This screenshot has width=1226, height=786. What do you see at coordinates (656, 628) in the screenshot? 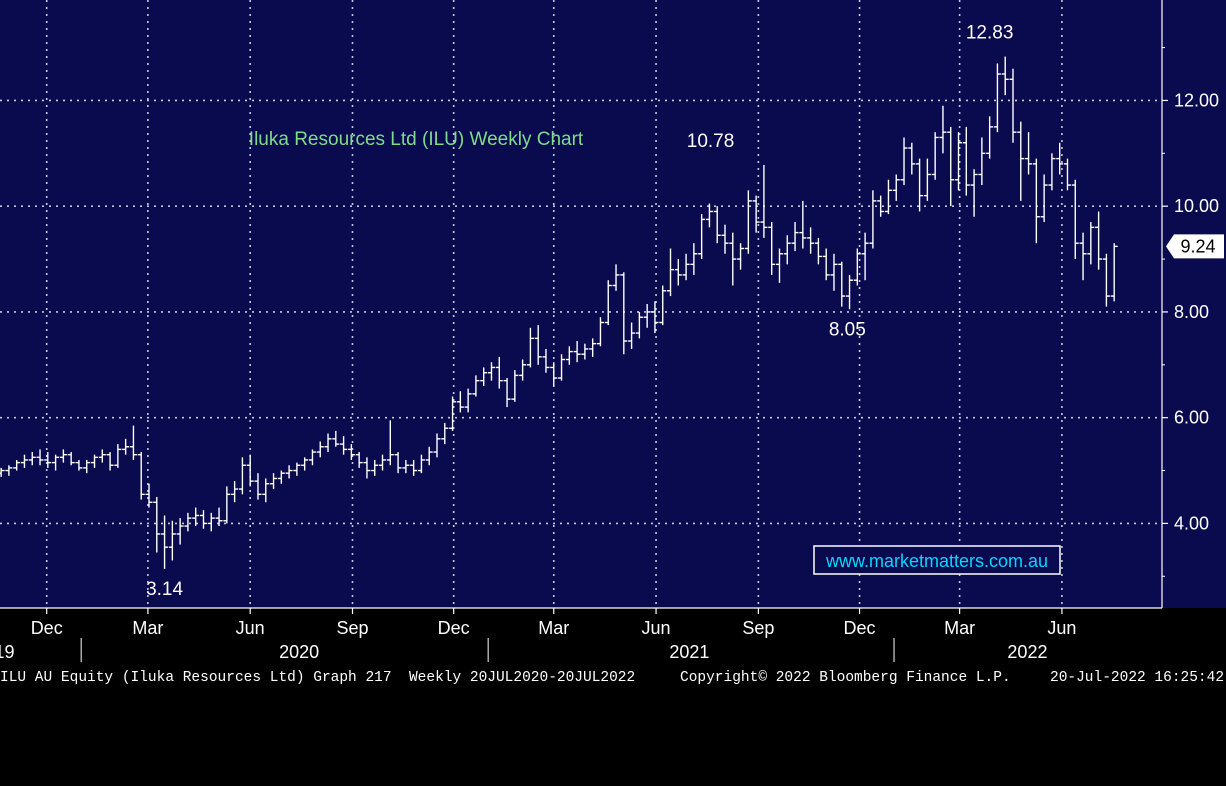
I see `x-tick-label: Jun` at bounding box center [656, 628].